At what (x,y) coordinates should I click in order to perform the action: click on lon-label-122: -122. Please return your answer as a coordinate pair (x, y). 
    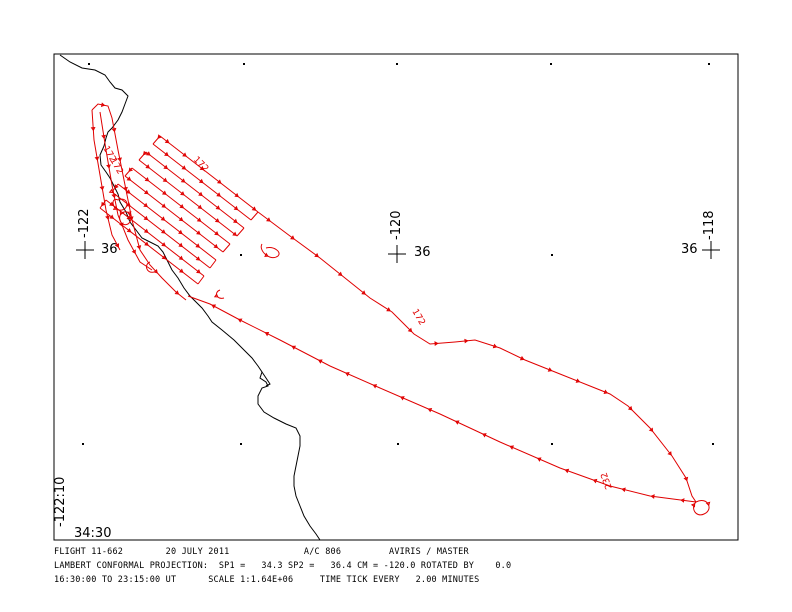
    Looking at the image, I should click on (84, 223).